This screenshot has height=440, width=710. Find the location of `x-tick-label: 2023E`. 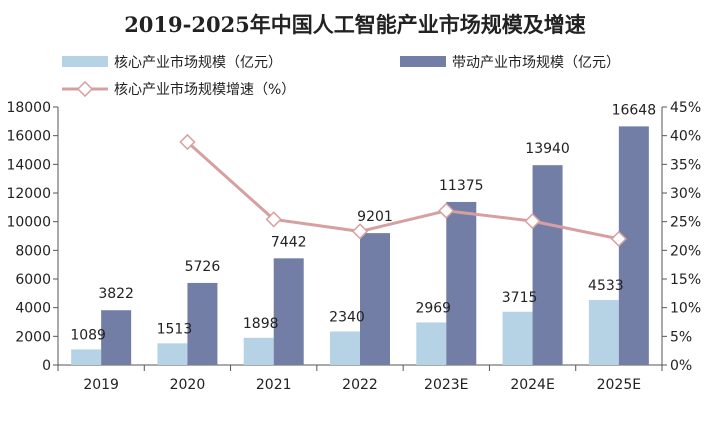

x-tick-label: 2023E is located at coordinates (446, 385).